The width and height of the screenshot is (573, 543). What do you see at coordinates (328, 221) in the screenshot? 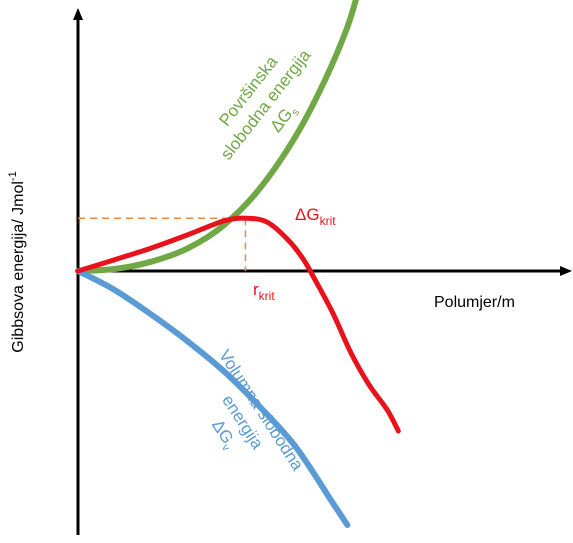
I see `critical-energy-sub: krit` at bounding box center [328, 221].